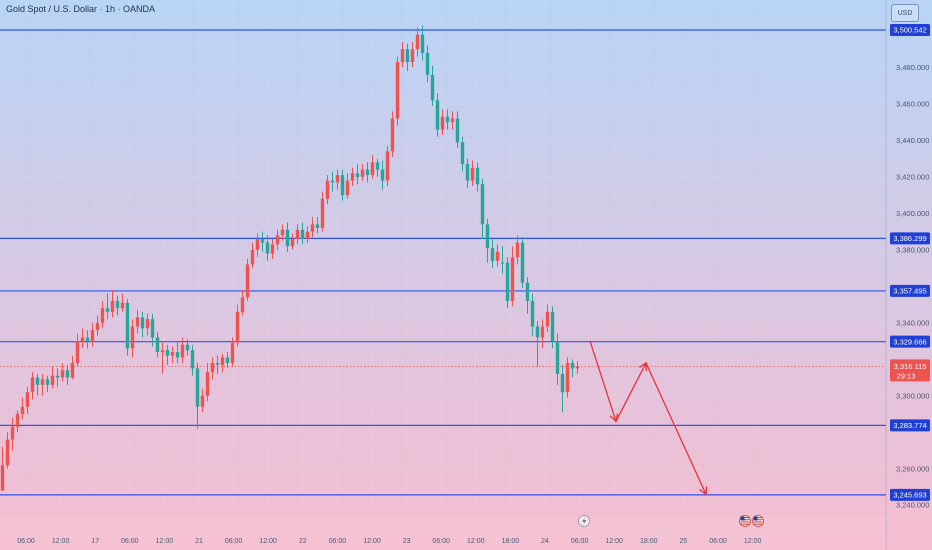  I want to click on currency-button: USD, so click(905, 13).